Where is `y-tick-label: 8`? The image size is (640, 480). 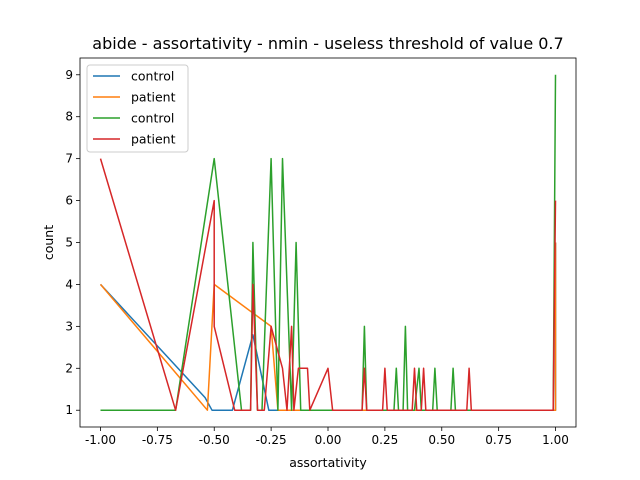
y-tick-label: 8 is located at coordinates (69, 117).